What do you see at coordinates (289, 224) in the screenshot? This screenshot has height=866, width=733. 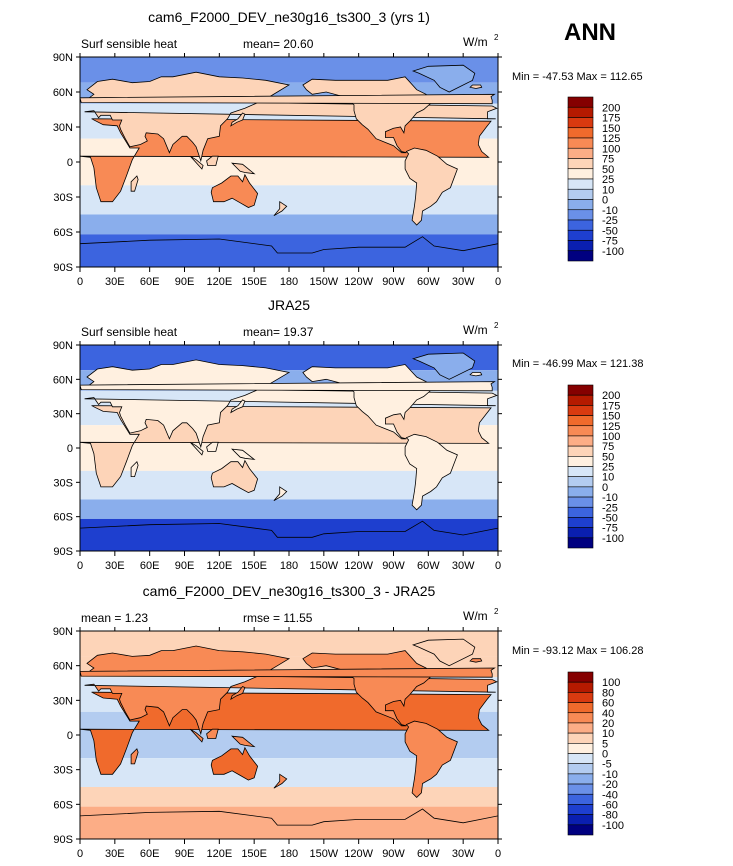 I see `field-band` at bounding box center [289, 224].